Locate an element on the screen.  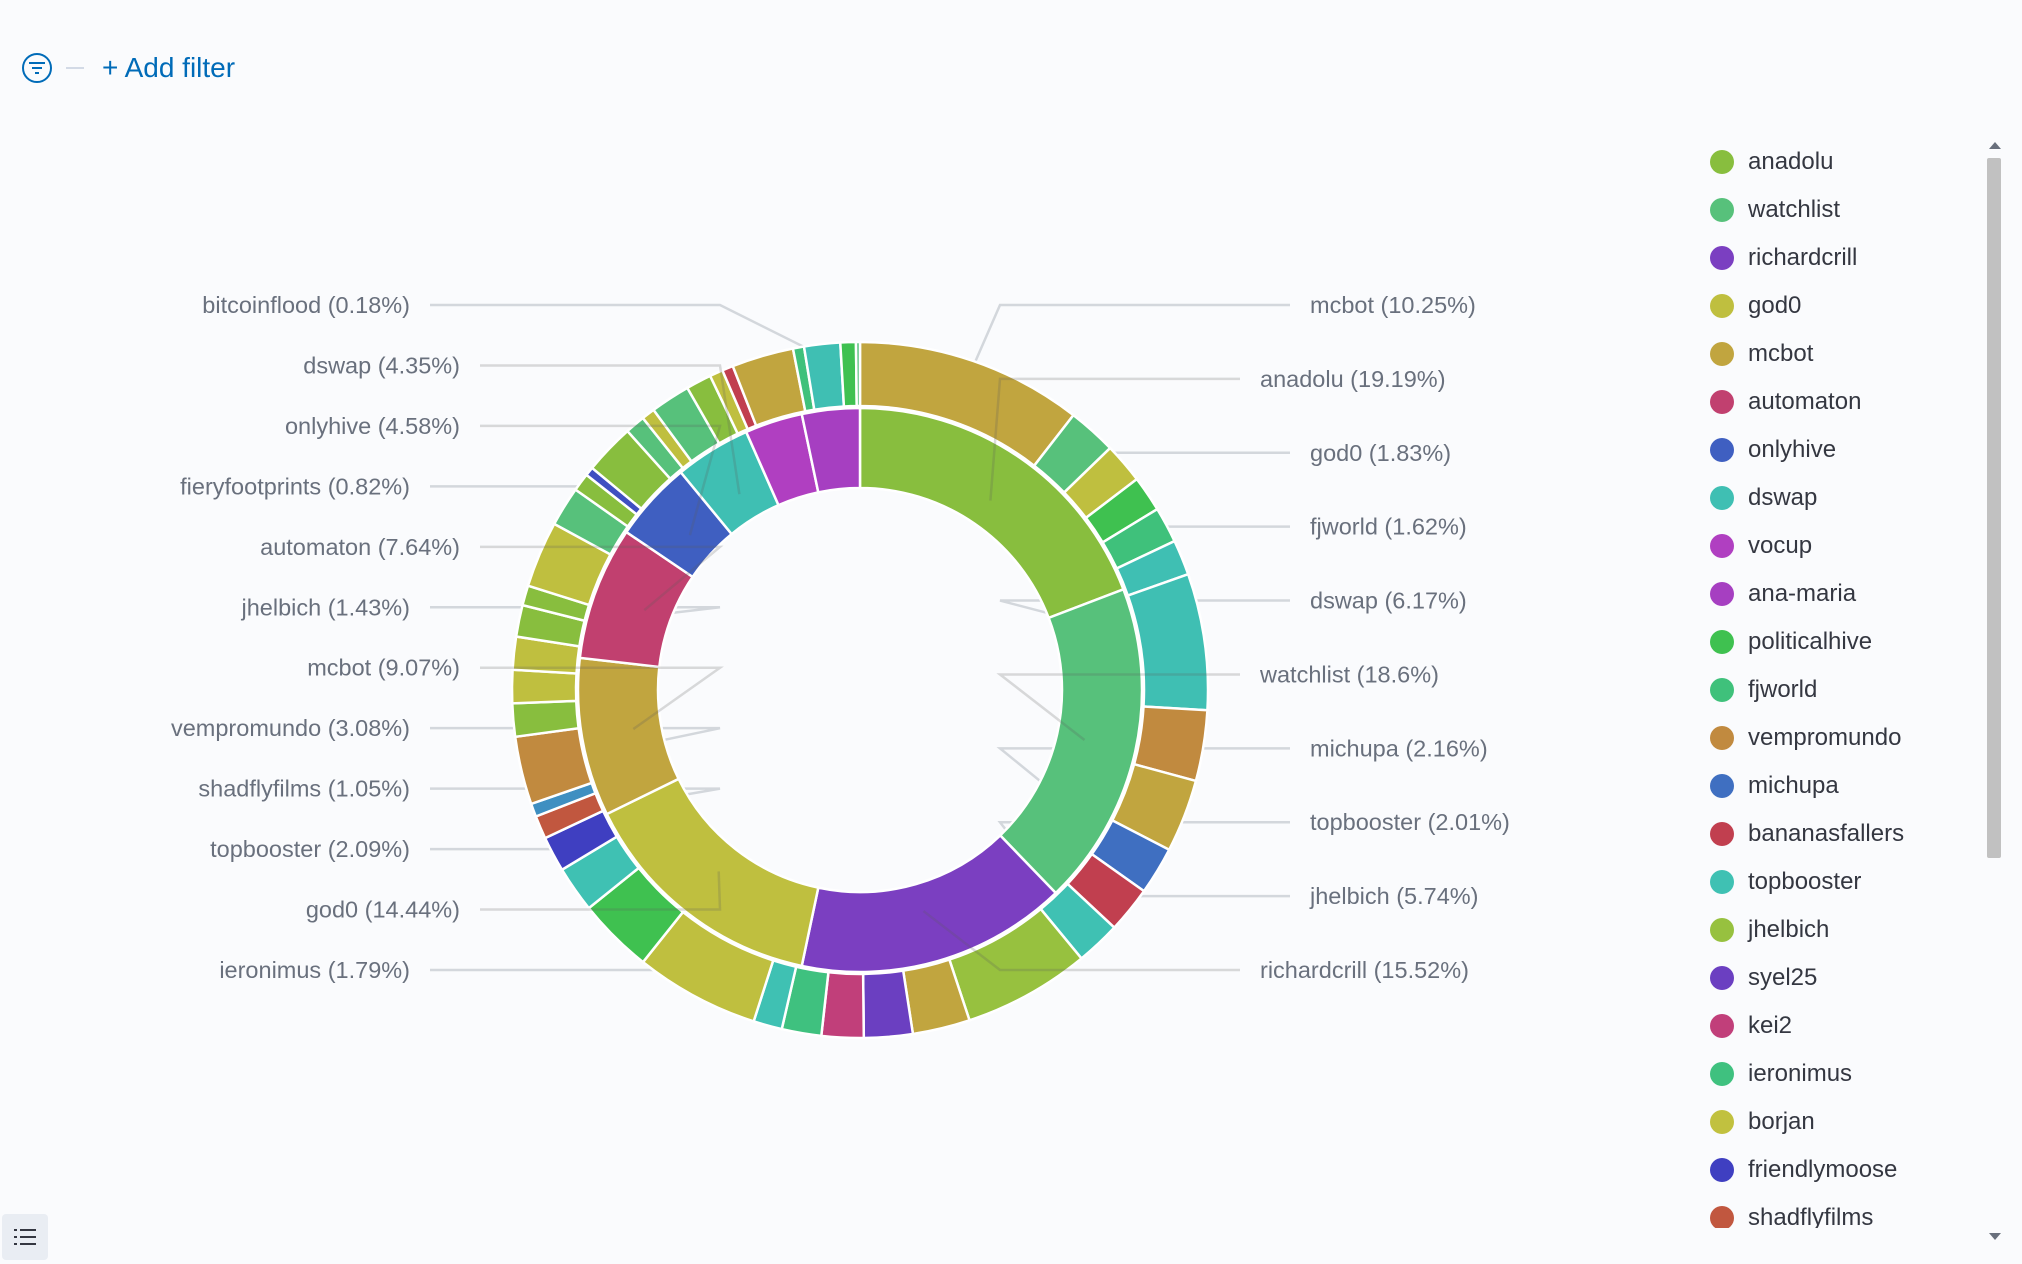
slice-label: bitcoinflood (0.18%) is located at coordinates (306, 305).